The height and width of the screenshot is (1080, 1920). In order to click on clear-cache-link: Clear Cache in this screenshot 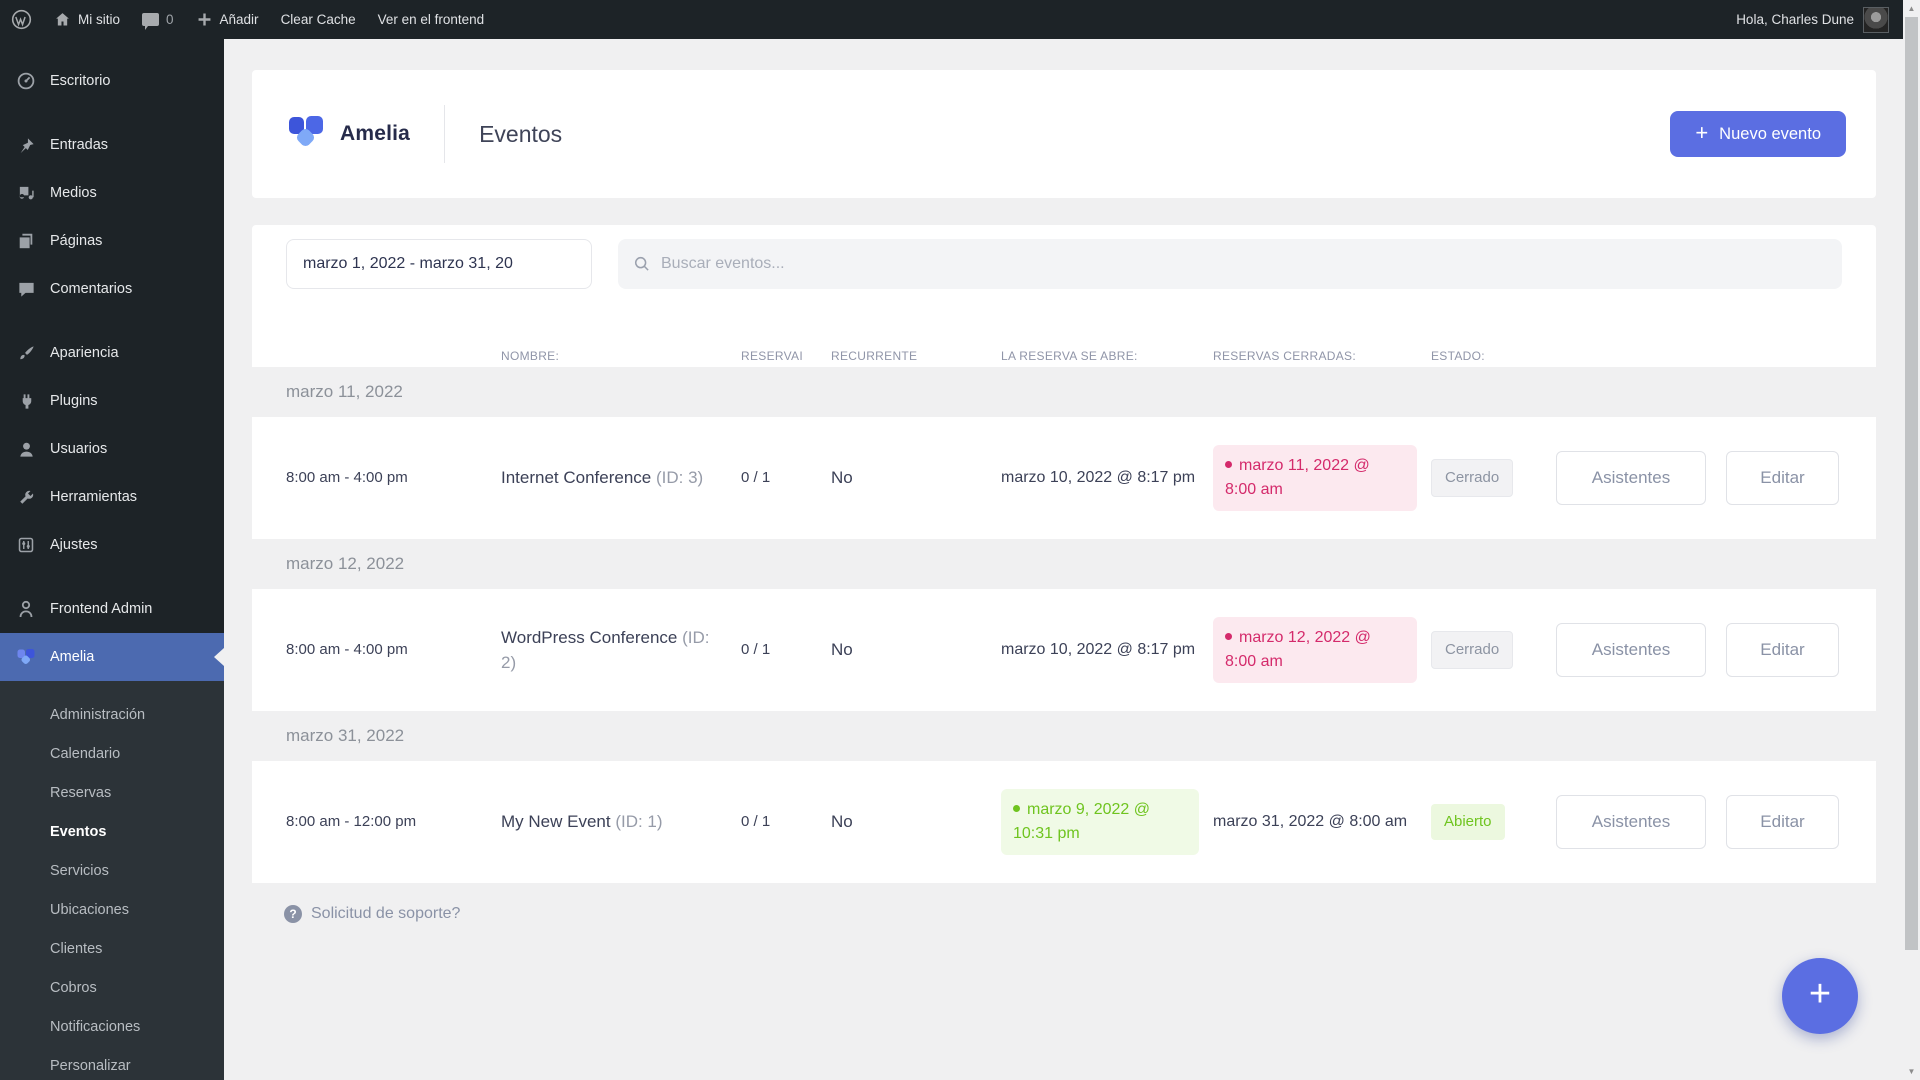, I will do `click(318, 19)`.